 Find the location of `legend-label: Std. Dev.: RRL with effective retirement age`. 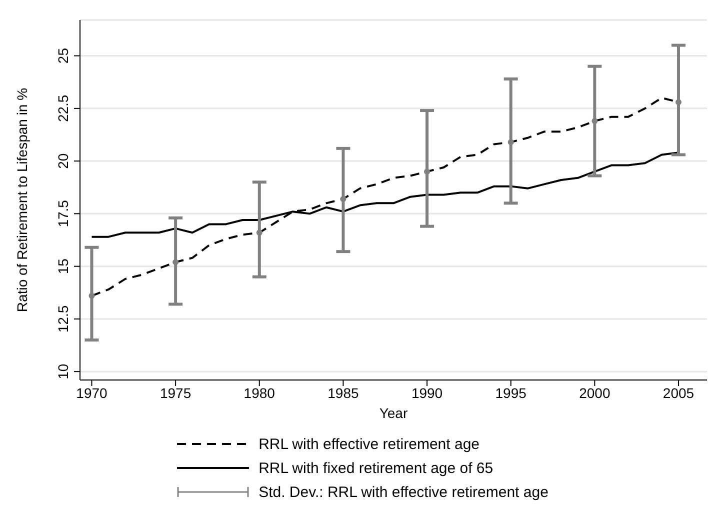

legend-label: Std. Dev.: RRL with effective retirement age is located at coordinates (403, 492).